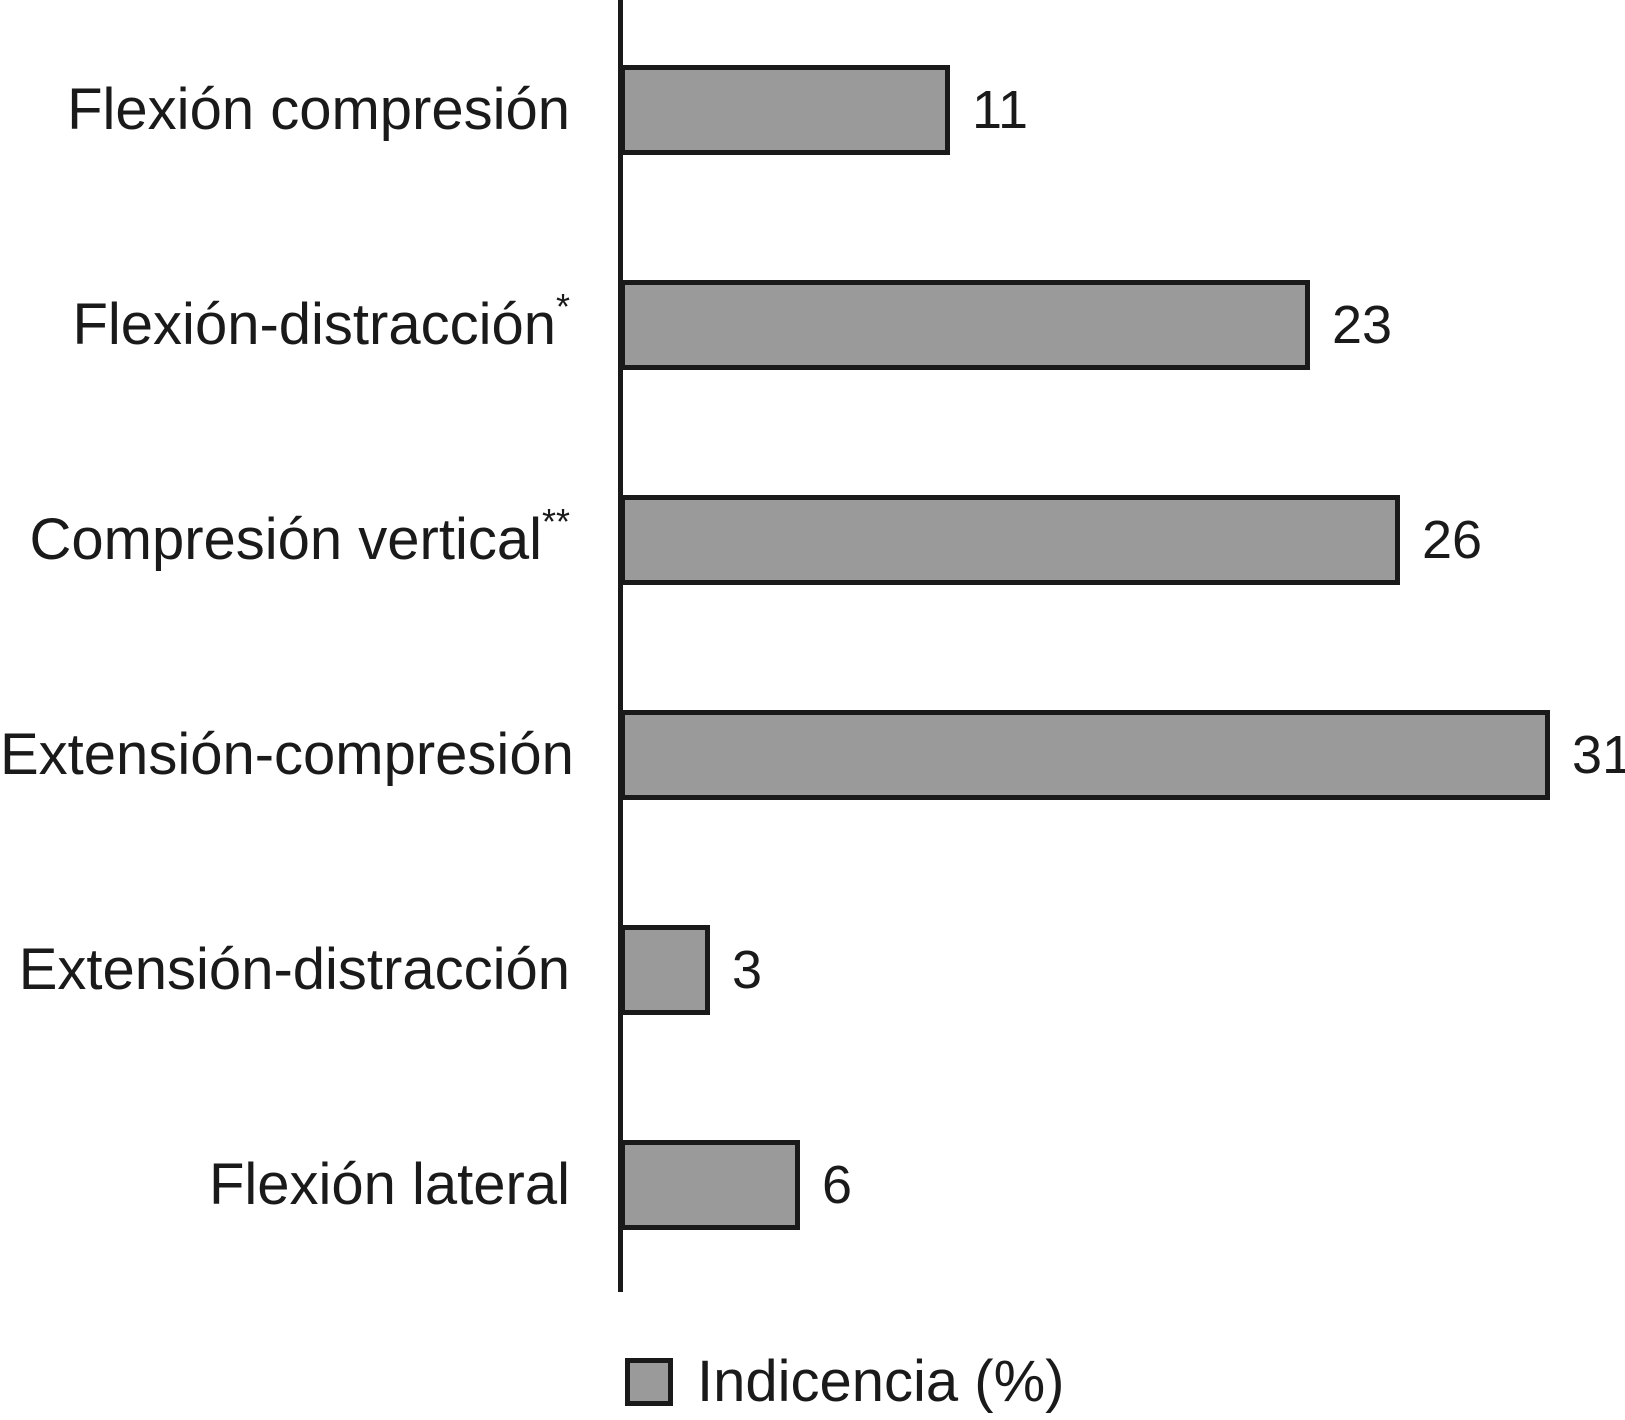  I want to click on category-text: Extensión-compresión, so click(287, 754).